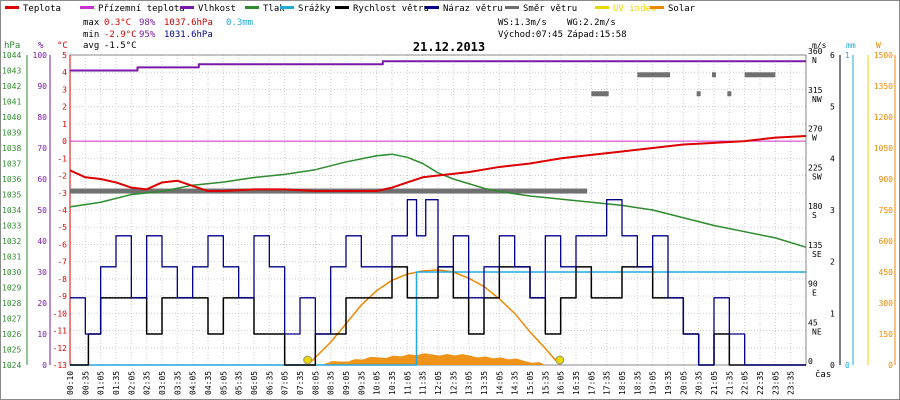  What do you see at coordinates (42, 210) in the screenshot?
I see `humidity-tick-label: 50` at bounding box center [42, 210].